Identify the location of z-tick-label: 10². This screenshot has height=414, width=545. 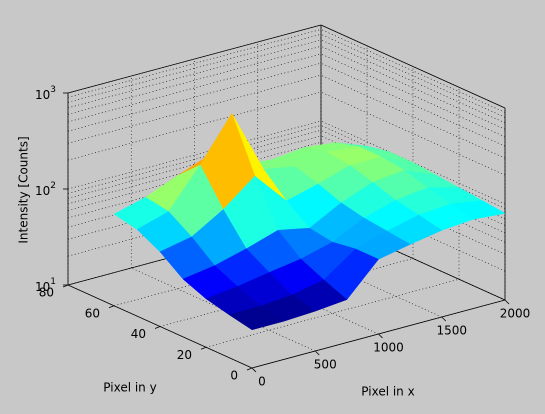
(45, 189).